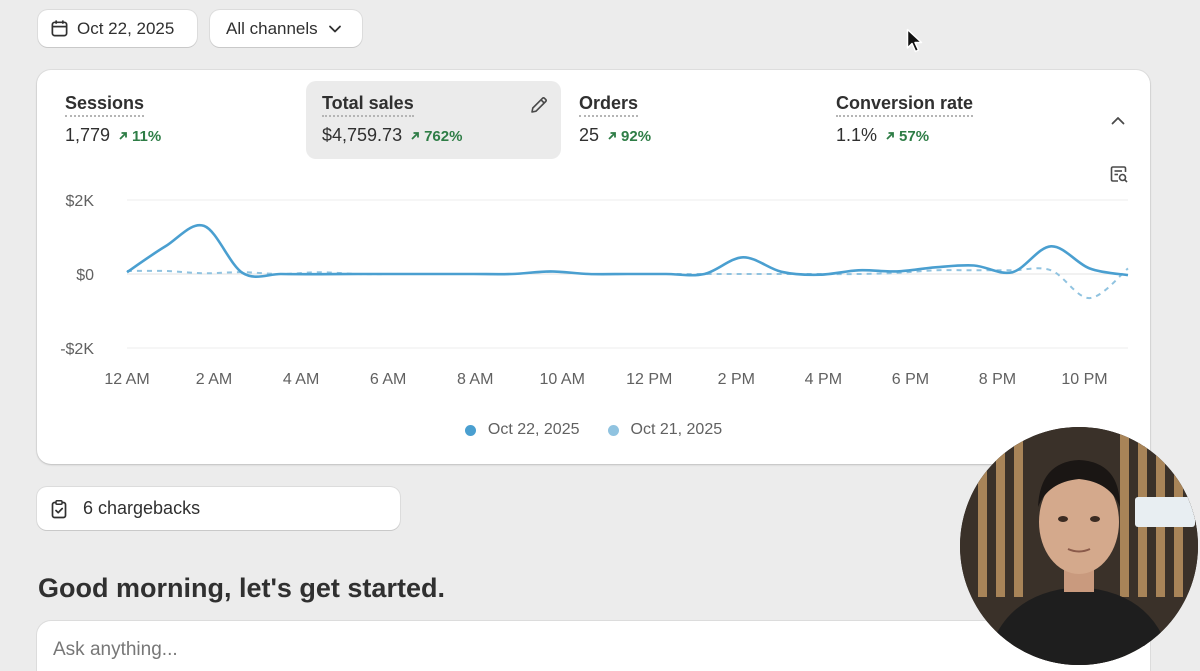  What do you see at coordinates (334, 28) in the screenshot?
I see `chevron-down-icon` at bounding box center [334, 28].